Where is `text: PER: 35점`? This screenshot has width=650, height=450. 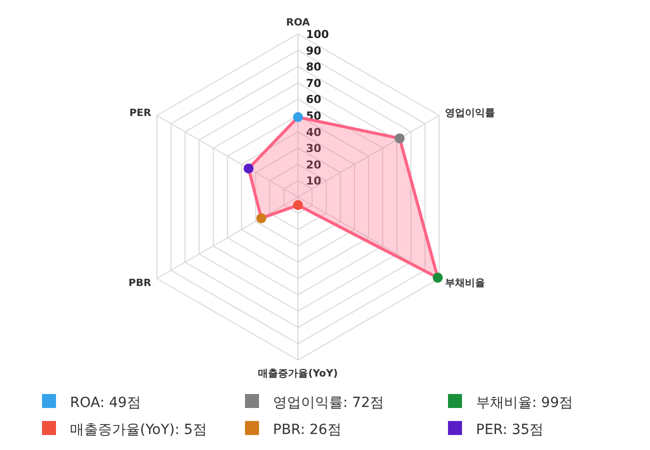
text: PER: 35점 is located at coordinates (510, 430).